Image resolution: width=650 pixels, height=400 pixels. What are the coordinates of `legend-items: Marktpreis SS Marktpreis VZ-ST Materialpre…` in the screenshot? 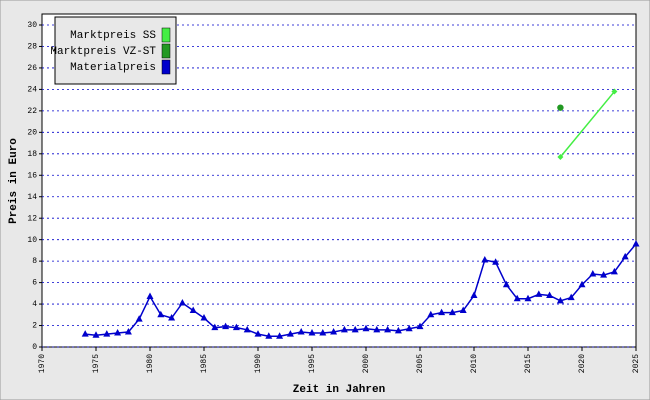 It's located at (110, 51).